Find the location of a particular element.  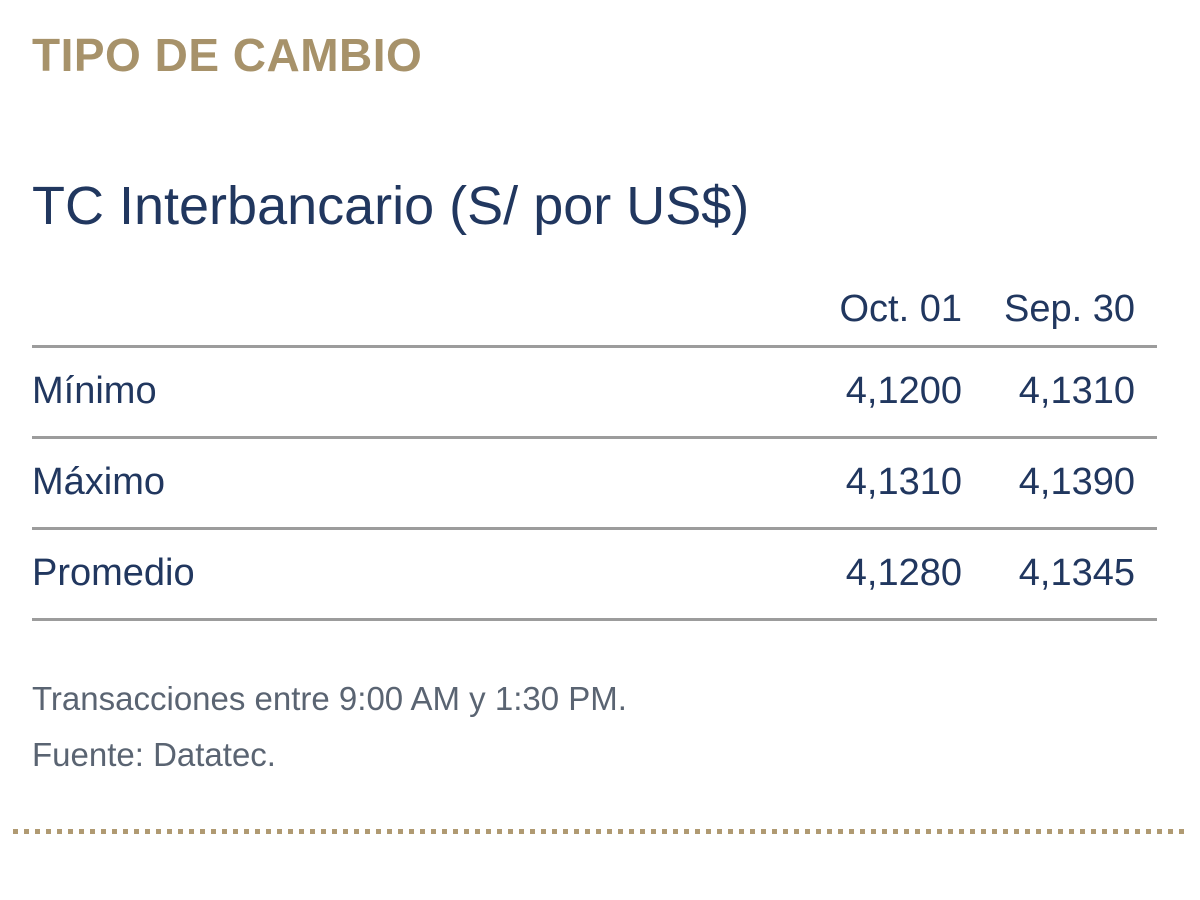

table-row-maximo: Máximo 4,1310 4,1390 is located at coordinates (594, 483).